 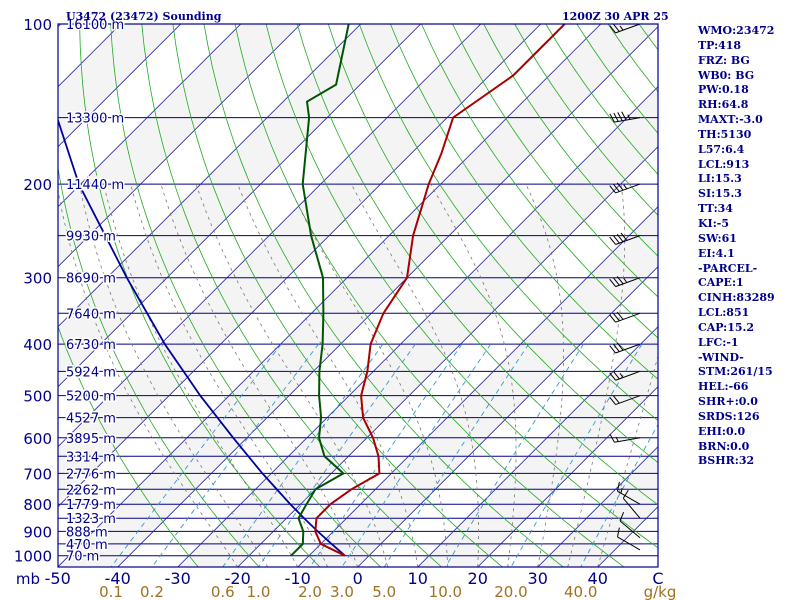 What do you see at coordinates (418, 578) in the screenshot?
I see `temperature-tick-label: 10` at bounding box center [418, 578].